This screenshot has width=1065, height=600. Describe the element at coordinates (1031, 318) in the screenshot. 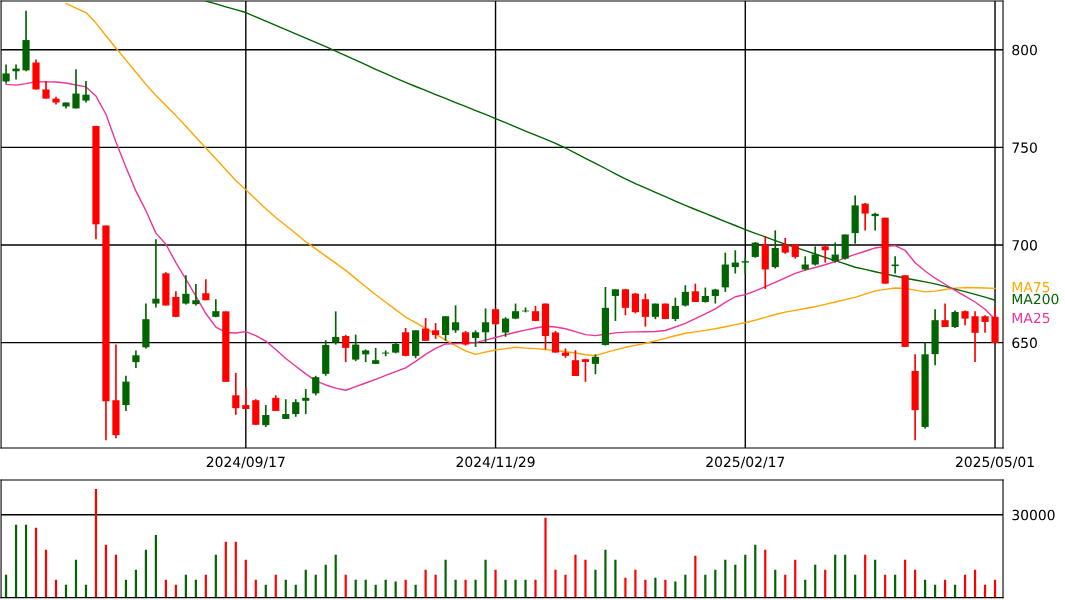

I see `series-label: MA25` at that location.